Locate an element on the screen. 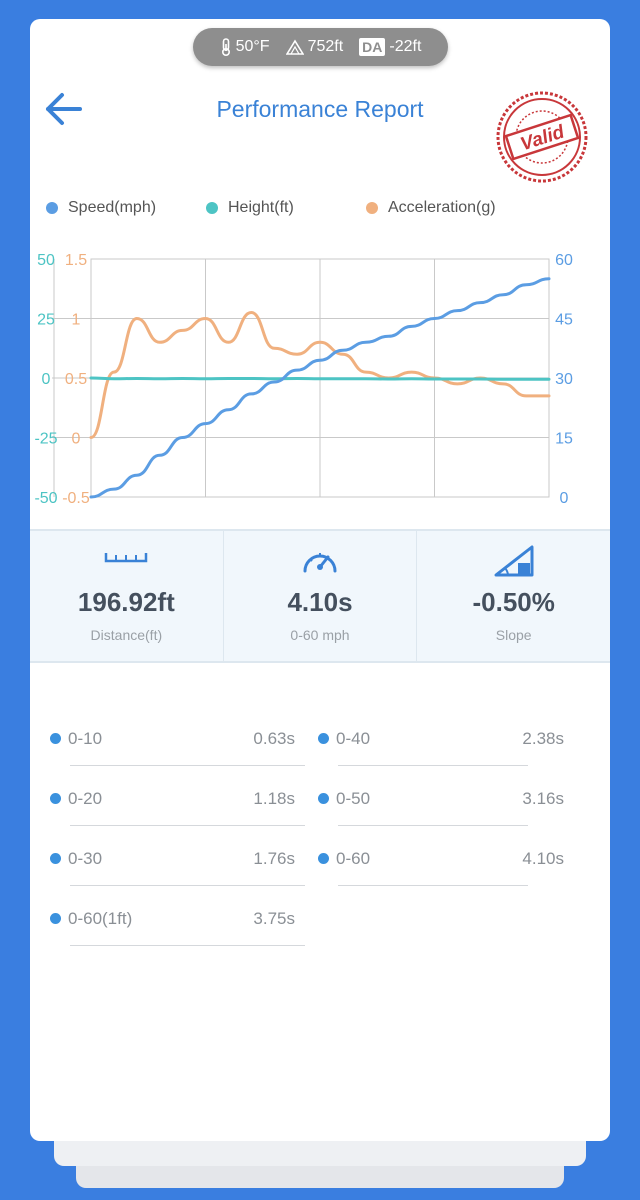  stat-slope: -0.50% Slope is located at coordinates (513, 596).